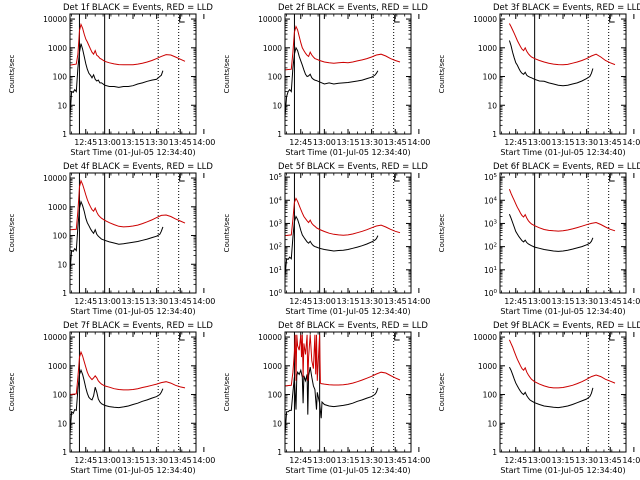  I want to click on panel-title: Det 1f BLACK = Events, RED = LLD, so click(138, 8).